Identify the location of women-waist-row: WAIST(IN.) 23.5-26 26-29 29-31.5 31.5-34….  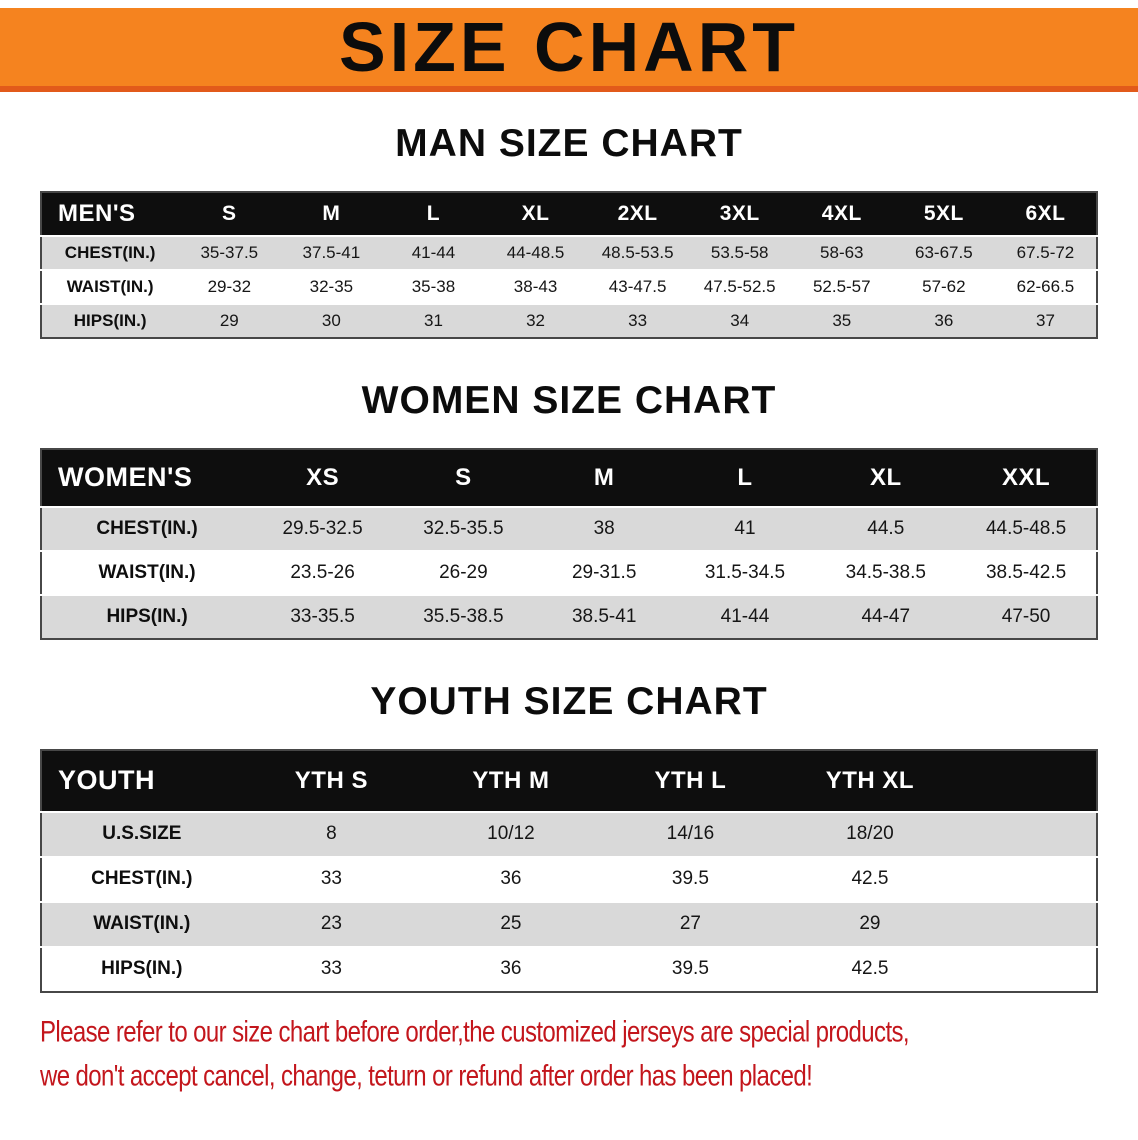
(569, 572).